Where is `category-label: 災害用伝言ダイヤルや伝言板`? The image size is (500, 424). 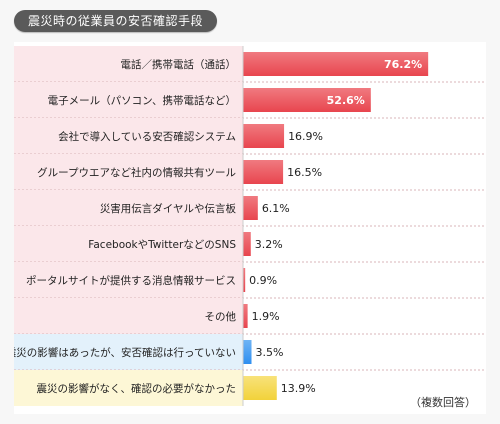 category-label: 災害用伝言ダイヤルや伝言板 is located at coordinates (168, 208).